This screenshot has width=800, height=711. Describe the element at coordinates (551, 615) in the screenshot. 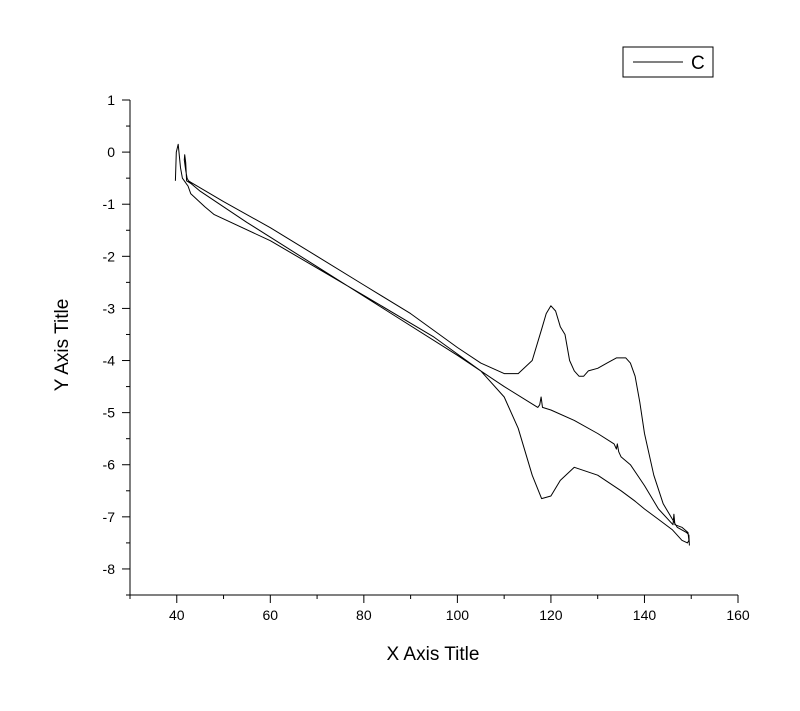

I see `x-tick-label: 120` at that location.